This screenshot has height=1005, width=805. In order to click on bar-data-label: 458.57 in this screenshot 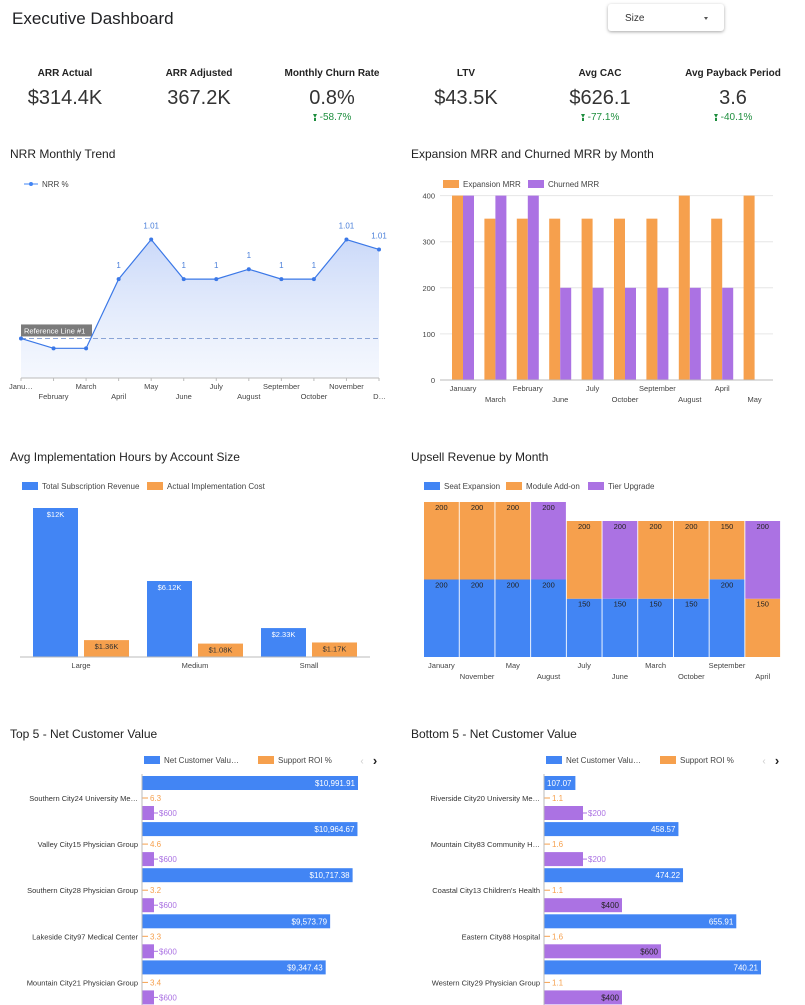, I will do `click(663, 829)`.